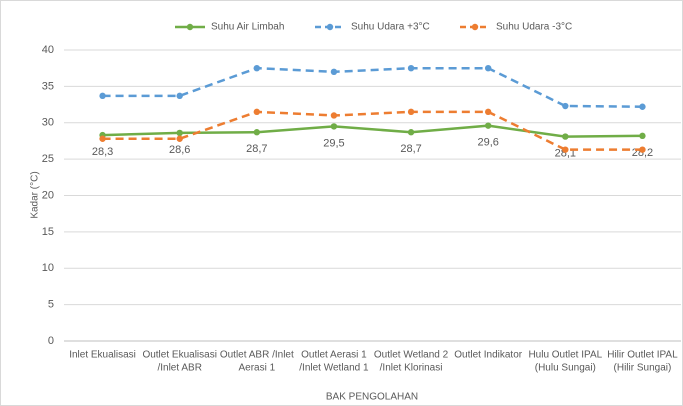 This screenshot has height=406, width=683. I want to click on x-tick-label: /Inlet ABR, so click(179, 368).